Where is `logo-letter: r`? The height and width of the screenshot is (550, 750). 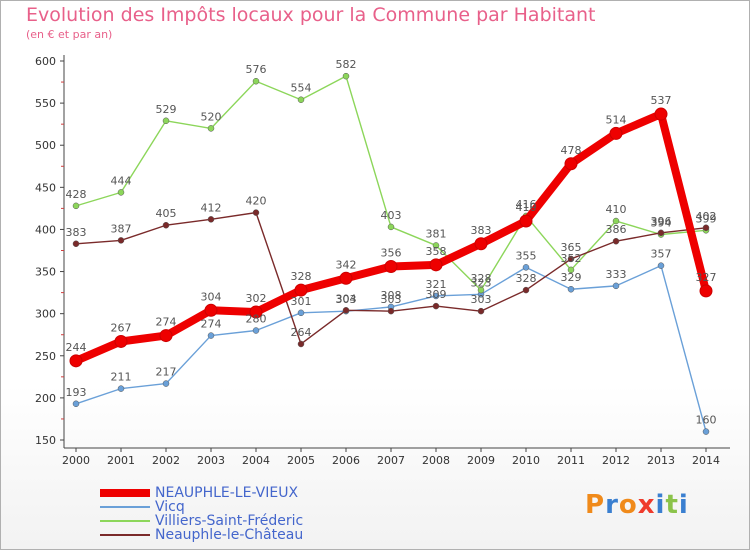
logo-letter: r is located at coordinates (612, 505).